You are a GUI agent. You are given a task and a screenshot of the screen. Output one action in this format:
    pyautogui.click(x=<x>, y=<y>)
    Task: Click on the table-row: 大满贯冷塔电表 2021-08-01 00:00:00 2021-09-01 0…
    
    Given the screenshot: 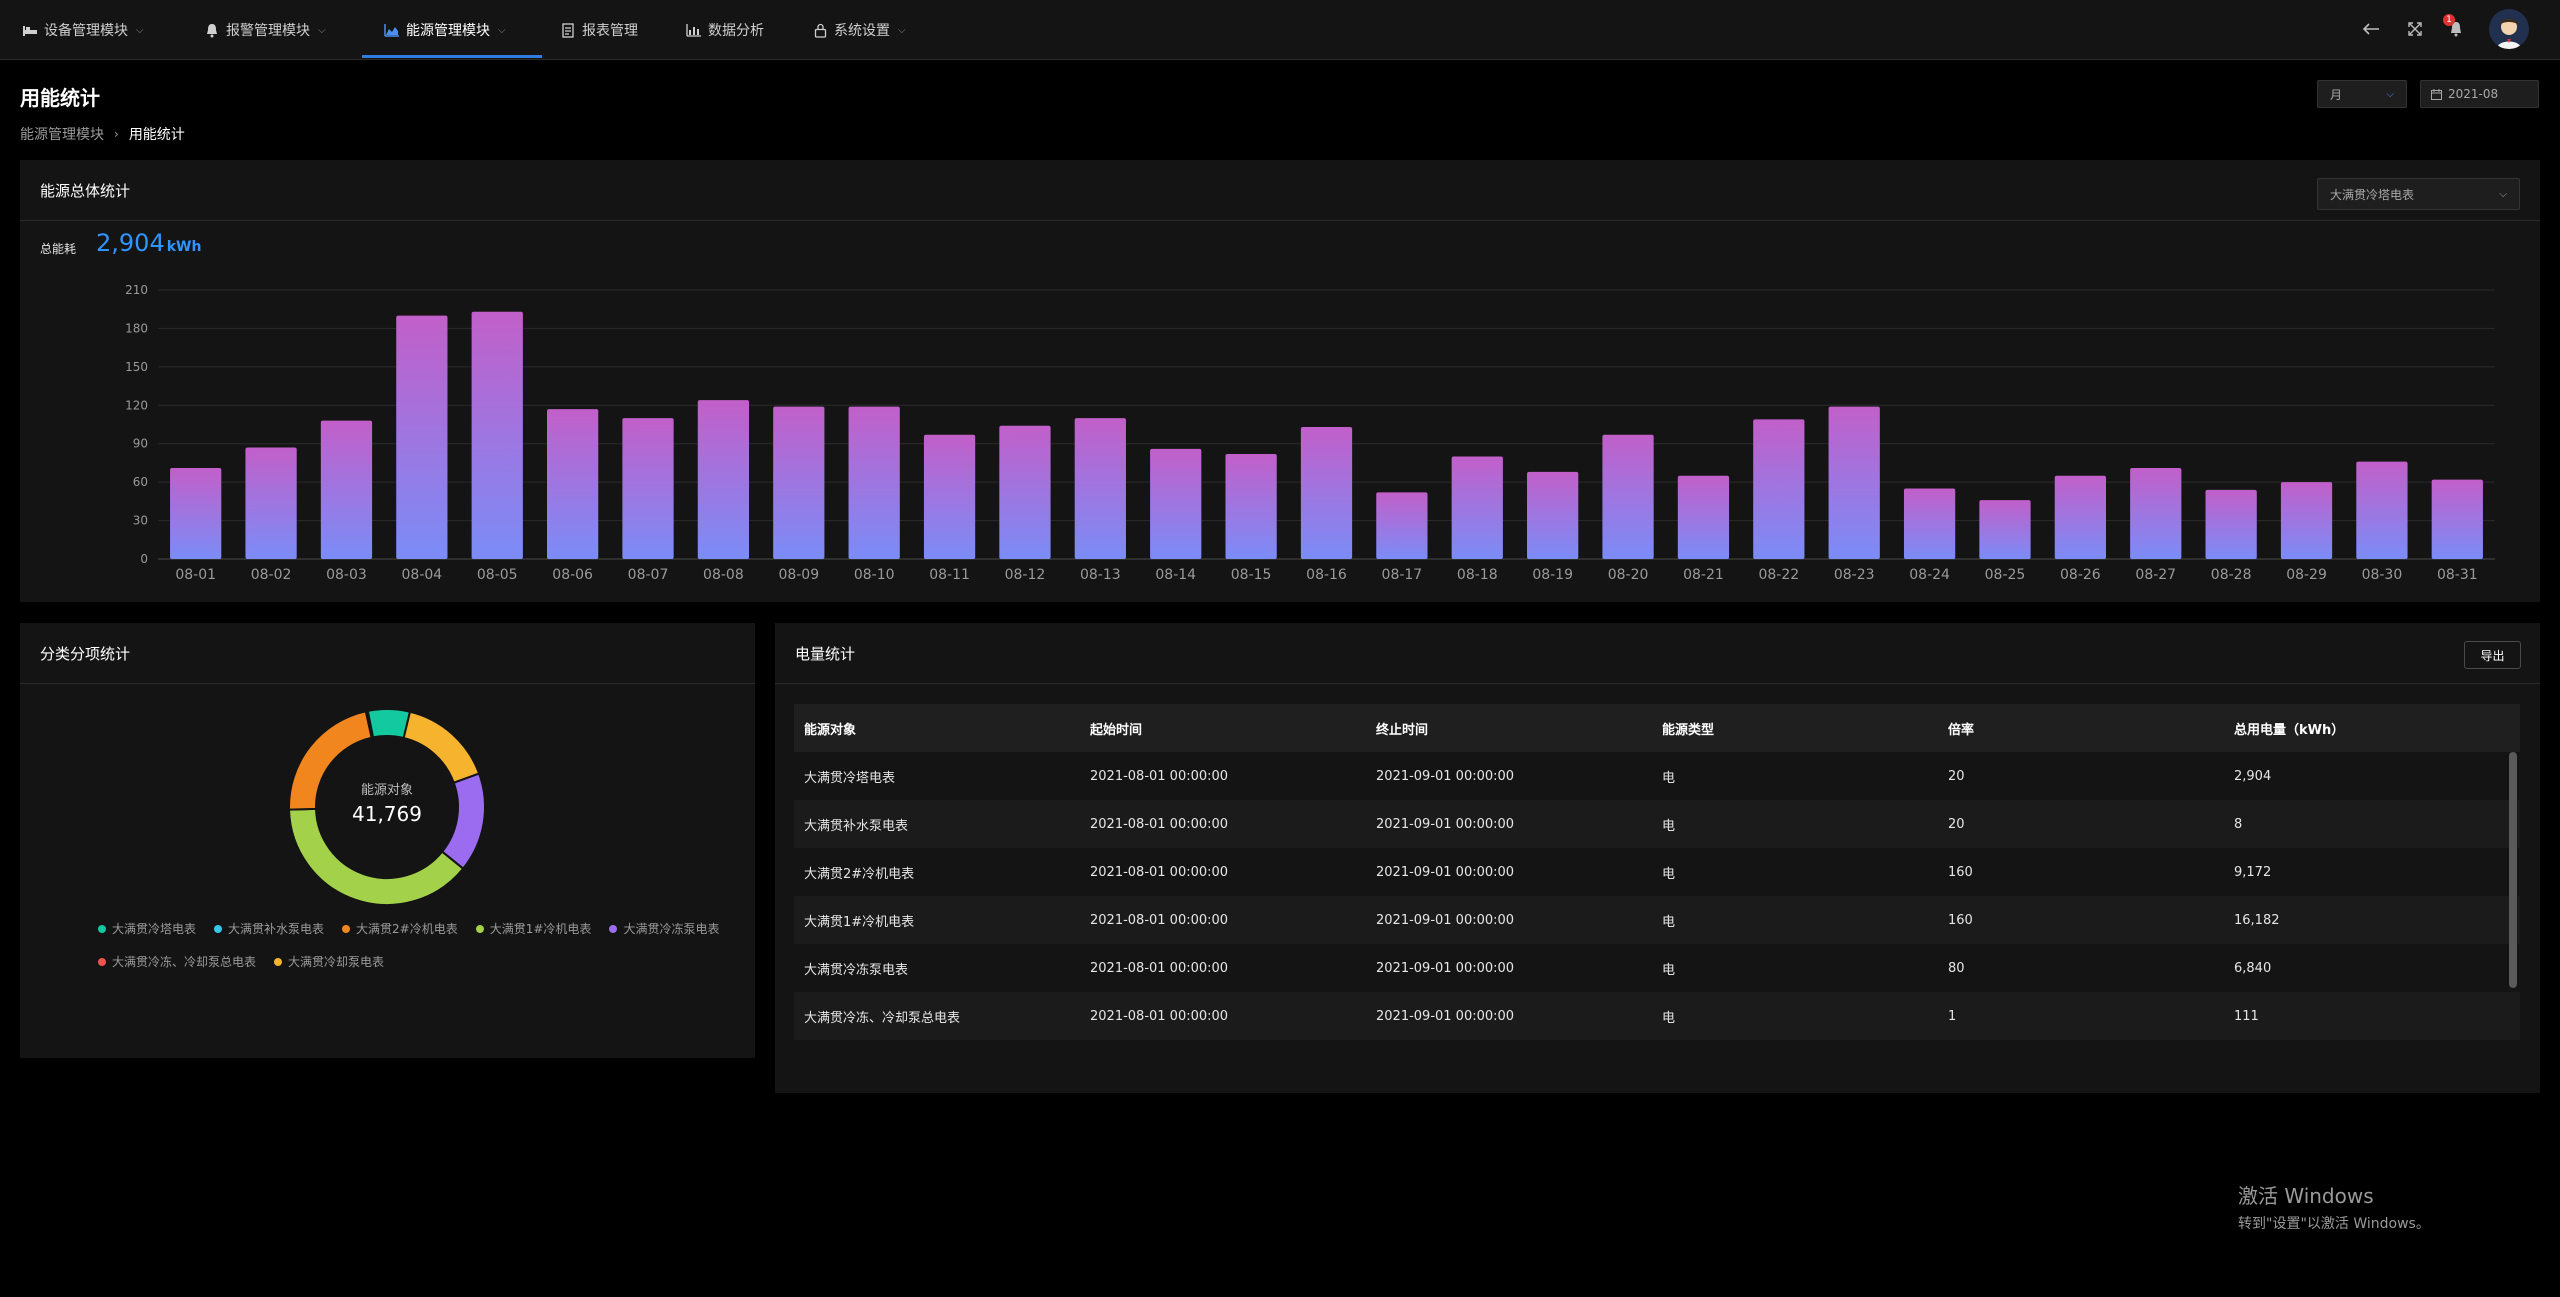 What is the action you would take?
    pyautogui.click(x=1657, y=776)
    